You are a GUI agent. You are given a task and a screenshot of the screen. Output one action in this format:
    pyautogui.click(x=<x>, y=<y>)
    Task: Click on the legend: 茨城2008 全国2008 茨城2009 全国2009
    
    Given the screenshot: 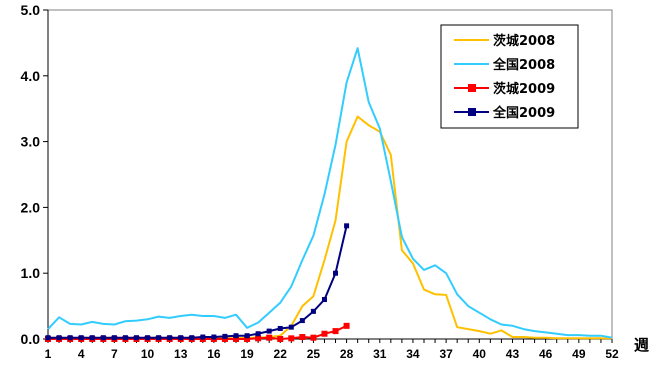 What is the action you would take?
    pyautogui.click(x=509, y=76)
    